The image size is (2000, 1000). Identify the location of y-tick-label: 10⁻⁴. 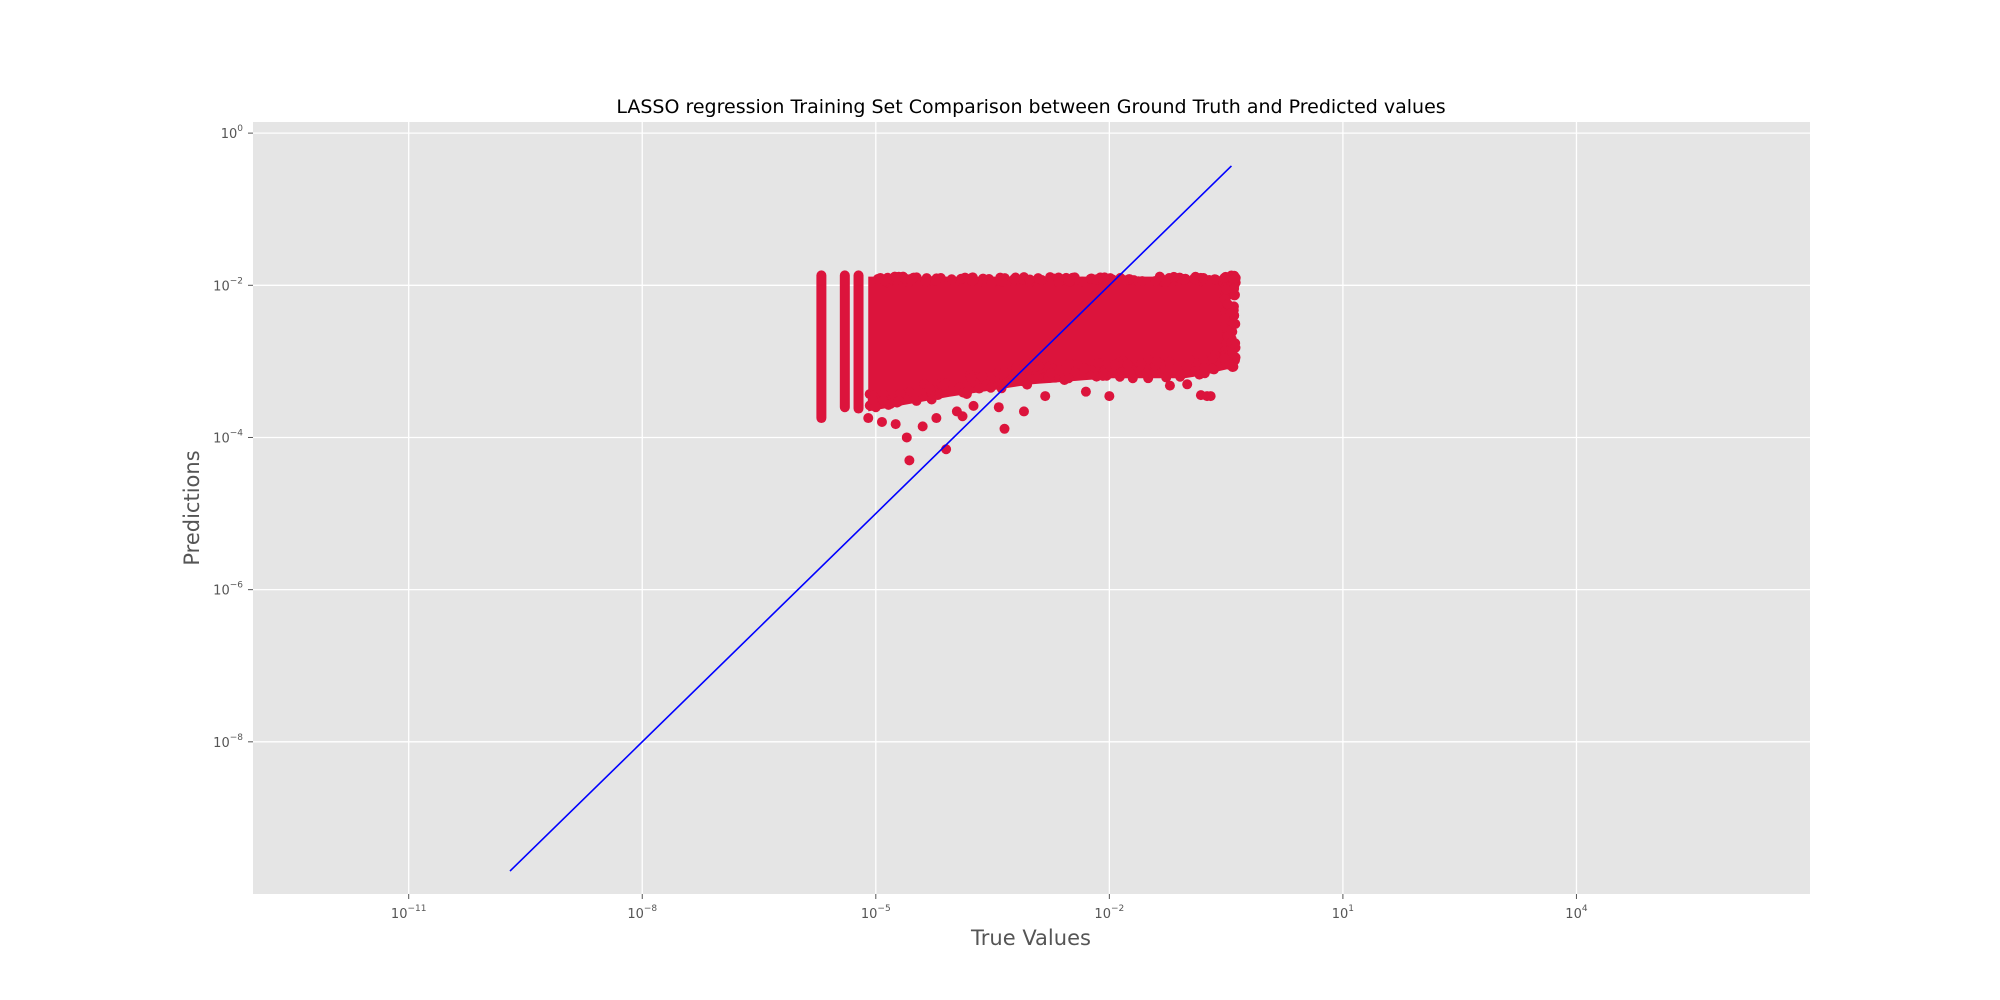
(228, 437).